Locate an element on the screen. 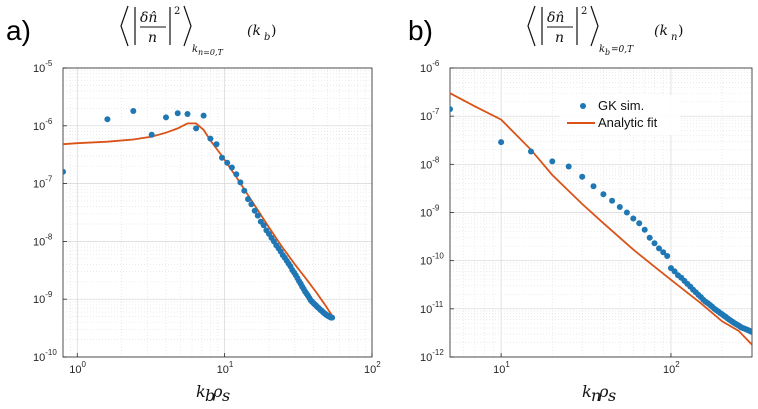 This screenshot has height=409, width=758. formula-a-sub2: n=0,T is located at coordinates (210, 52).